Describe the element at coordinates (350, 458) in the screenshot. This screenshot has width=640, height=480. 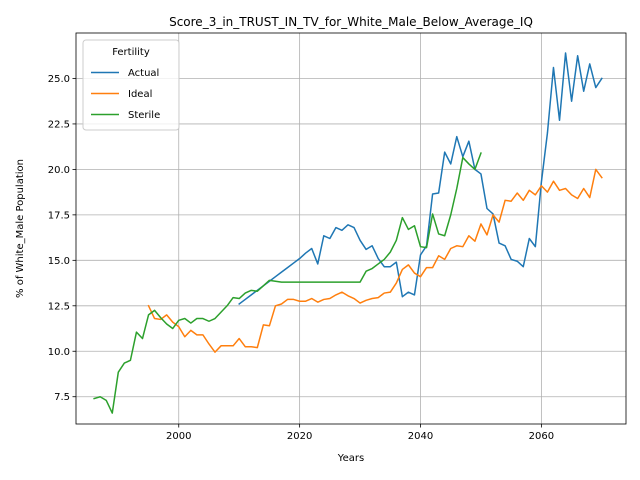
I see `x-axis-title: Years` at that location.